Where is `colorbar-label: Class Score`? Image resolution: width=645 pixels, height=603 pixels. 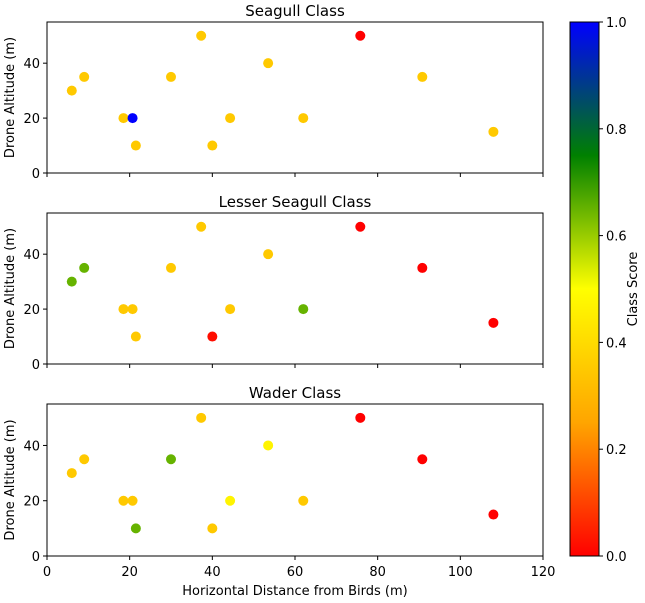 colorbar-label: Class Score is located at coordinates (633, 289).